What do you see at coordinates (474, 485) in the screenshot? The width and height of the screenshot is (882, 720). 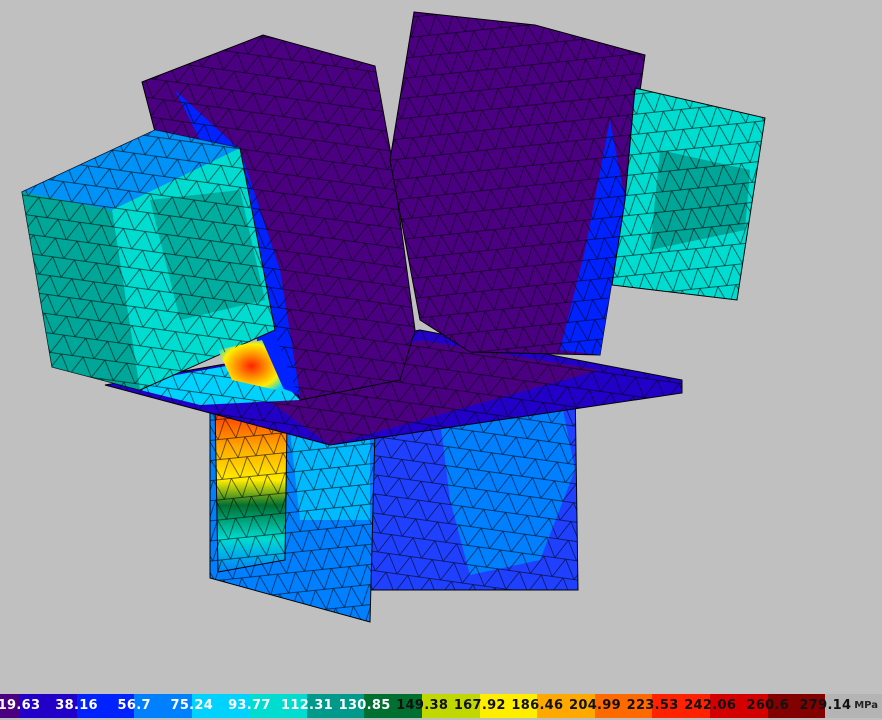 I see `lower-right-plate` at bounding box center [474, 485].